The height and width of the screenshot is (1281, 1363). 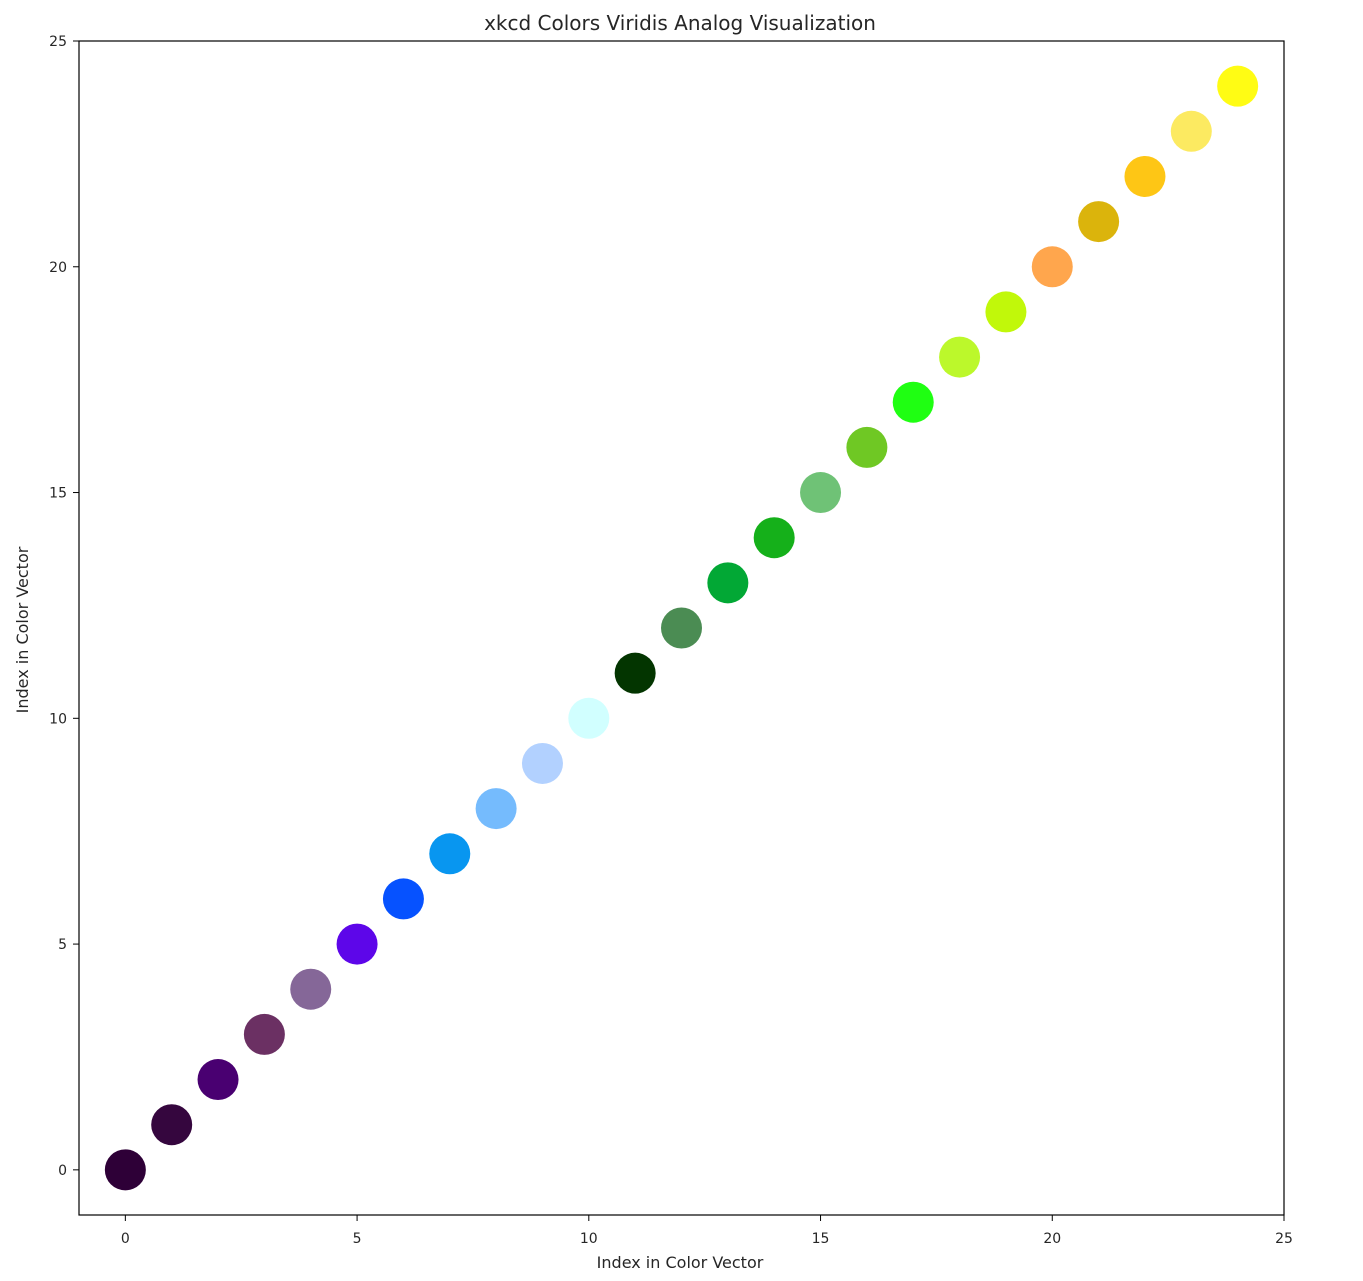 I want to click on x-tick-label: 25, so click(x=1284, y=1239).